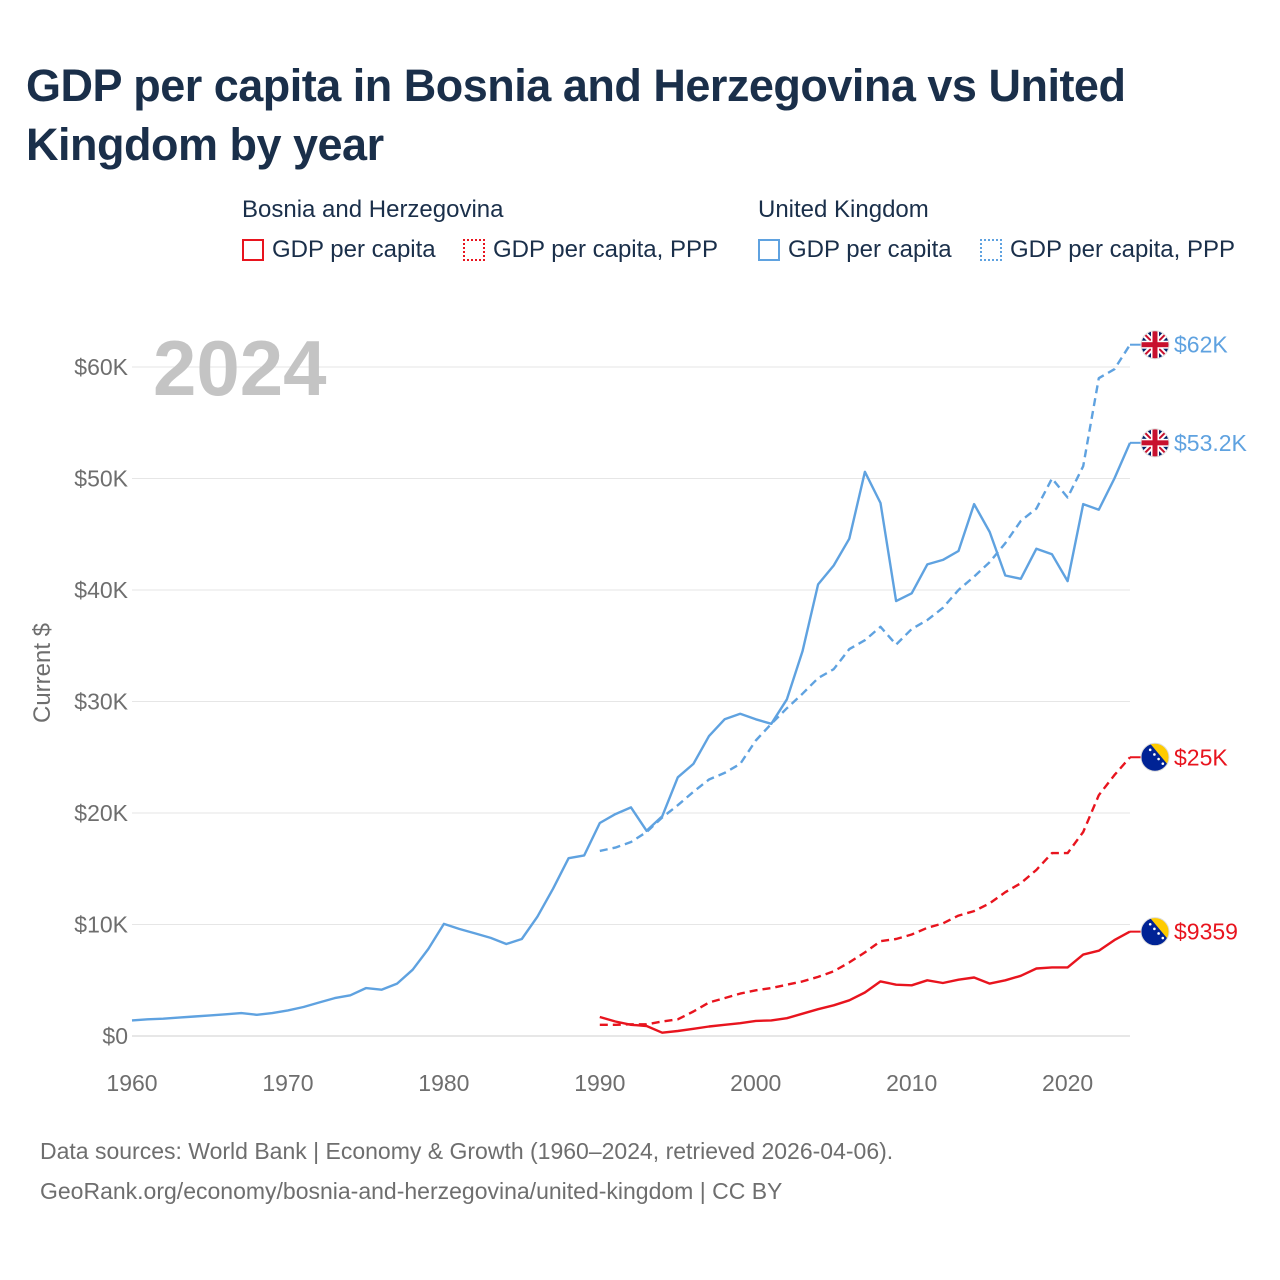  What do you see at coordinates (1206, 932) in the screenshot?
I see `end-value-label: $9359` at bounding box center [1206, 932].